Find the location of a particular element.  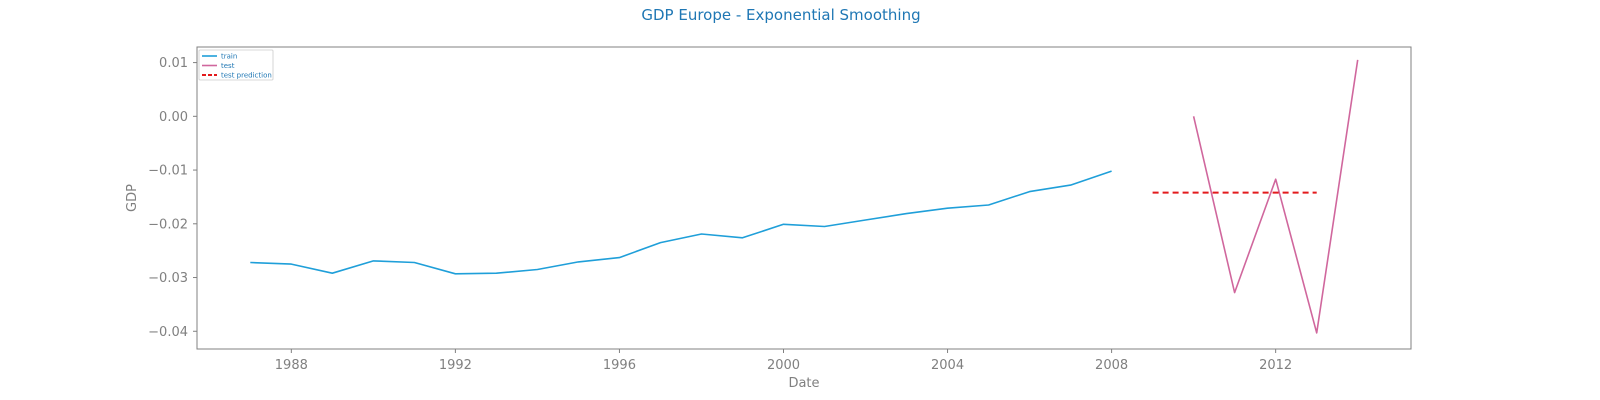

y-axis-ticks: 0.01 0.00 −0.01 −0.02 −0.03 −0.04 is located at coordinates (172, 198).